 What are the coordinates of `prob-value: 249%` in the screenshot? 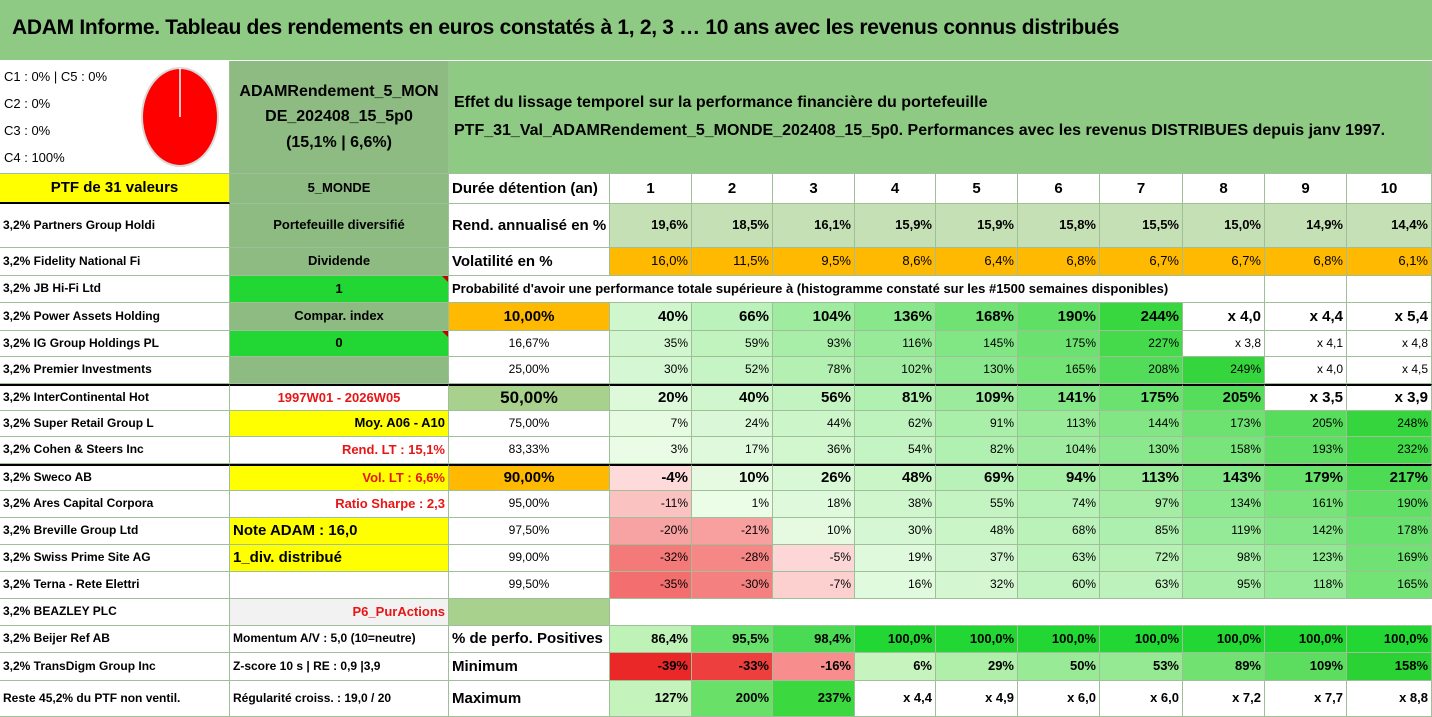 It's located at (1224, 370).